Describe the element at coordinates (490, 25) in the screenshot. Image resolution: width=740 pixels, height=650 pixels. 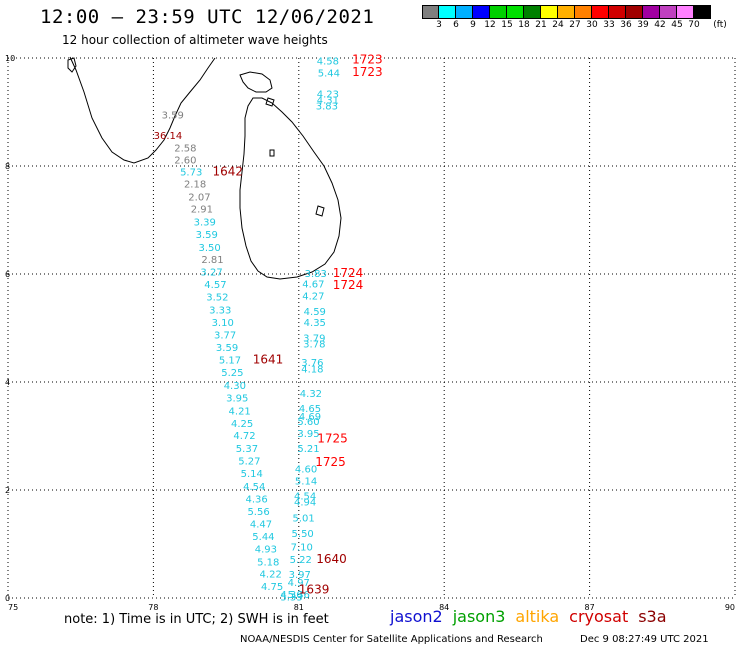
I see `legend-tick: 12` at that location.